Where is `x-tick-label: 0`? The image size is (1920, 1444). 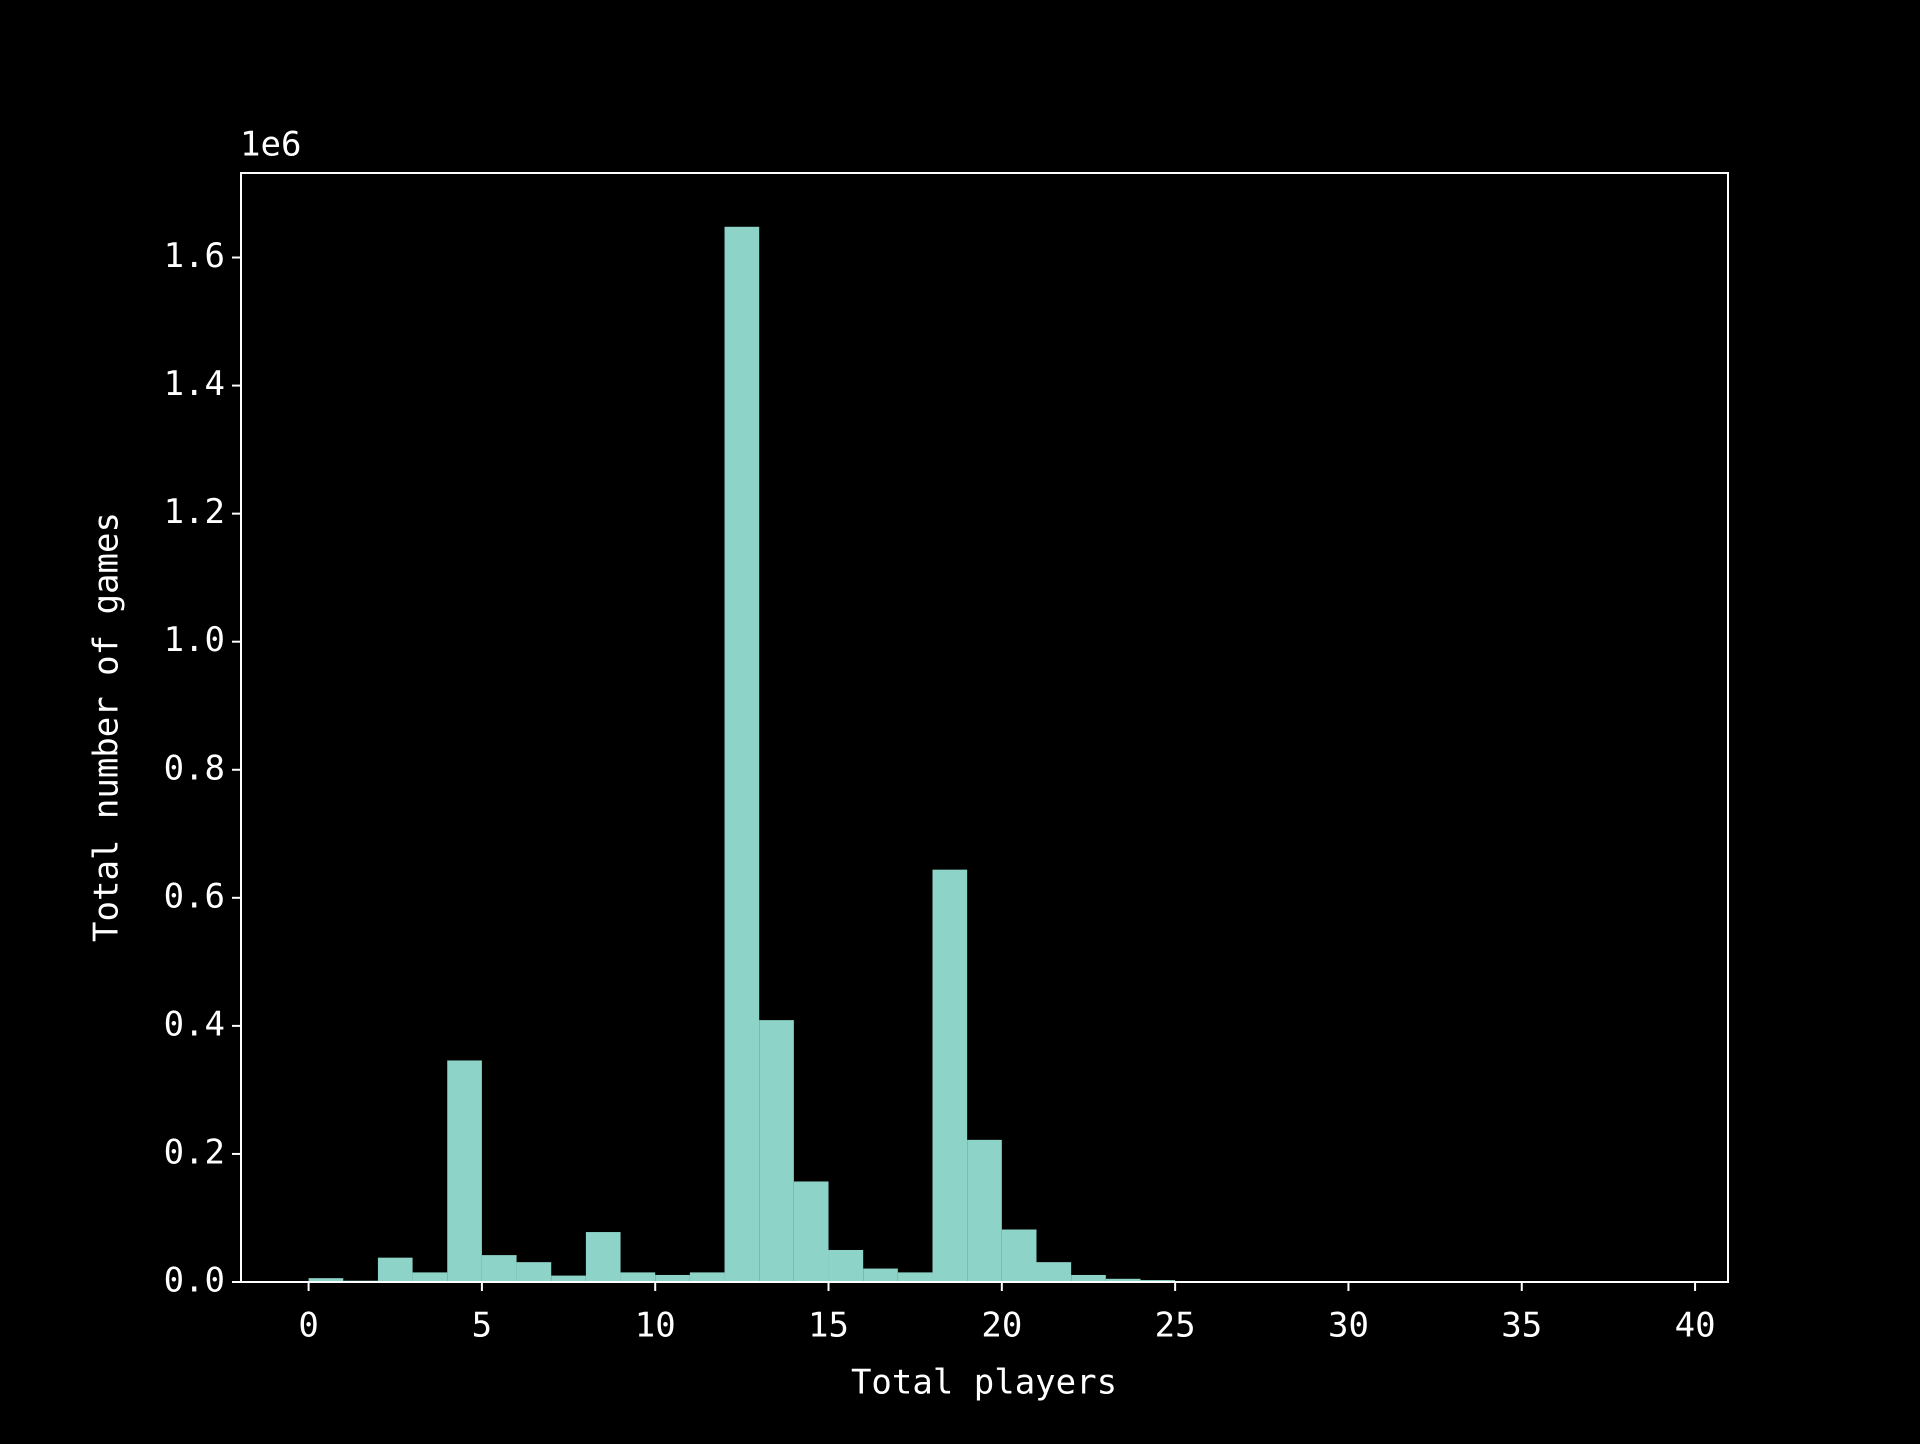
x-tick-label: 0 is located at coordinates (308, 1326).